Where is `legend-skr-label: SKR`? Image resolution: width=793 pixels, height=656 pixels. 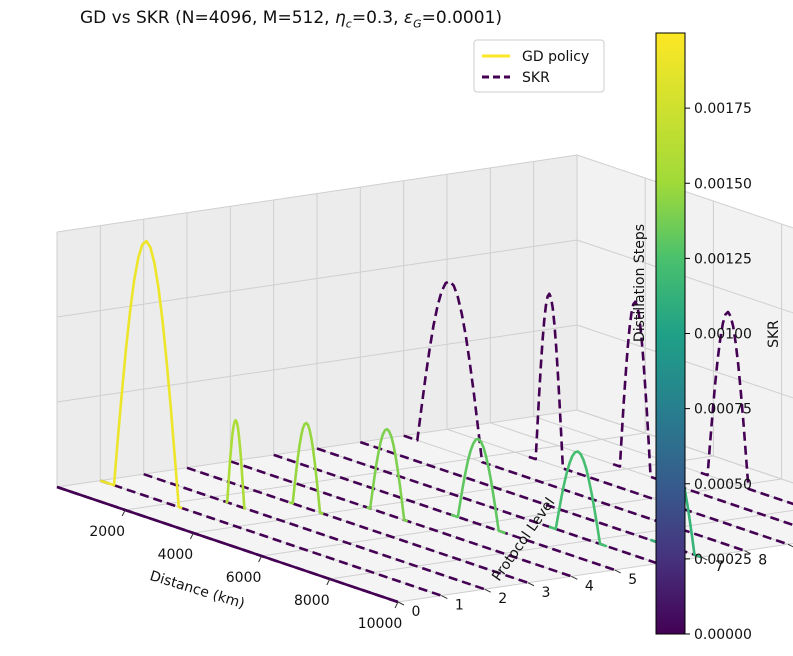
legend-skr-label: SKR is located at coordinates (536, 78).